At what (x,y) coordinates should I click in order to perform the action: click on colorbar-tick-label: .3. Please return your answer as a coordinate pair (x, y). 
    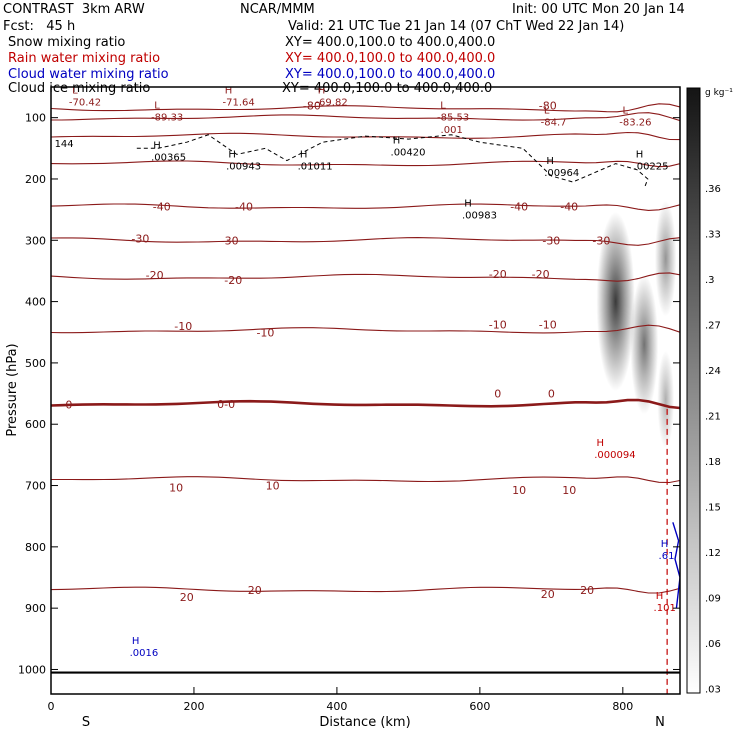
    Looking at the image, I should click on (710, 280).